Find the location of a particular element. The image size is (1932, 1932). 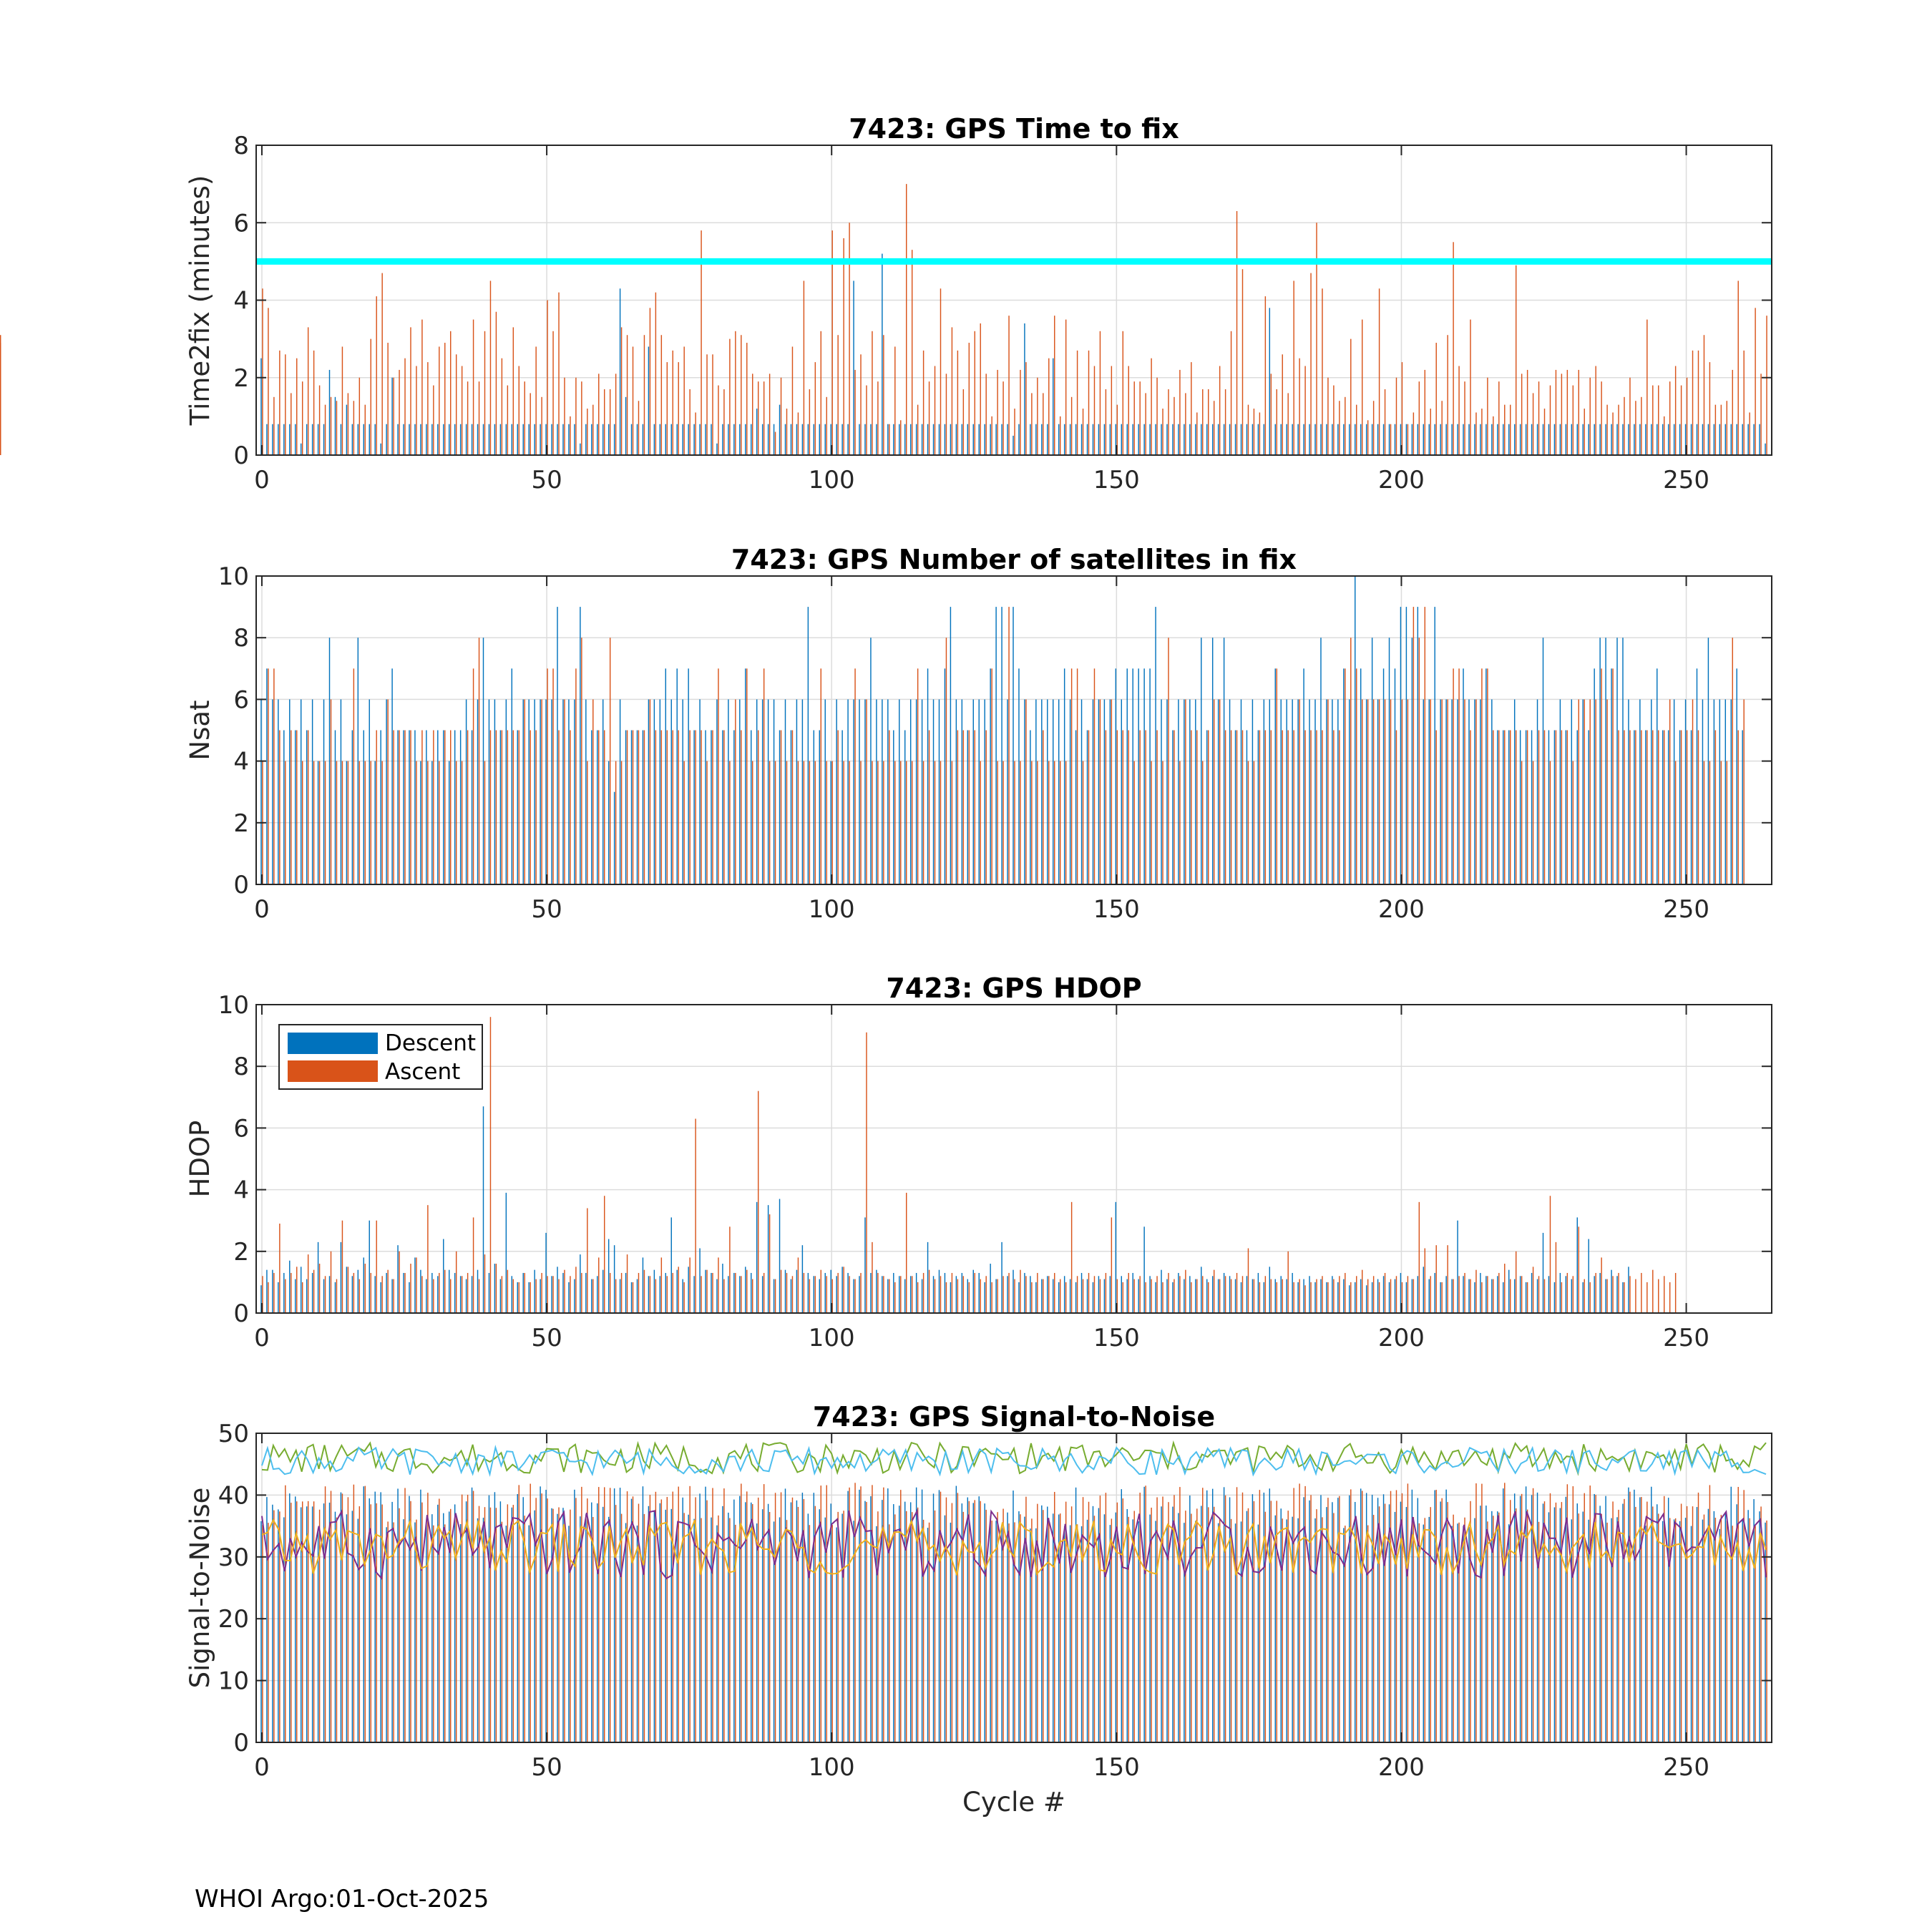

y-tick-label: 10 is located at coordinates (233, 1005).